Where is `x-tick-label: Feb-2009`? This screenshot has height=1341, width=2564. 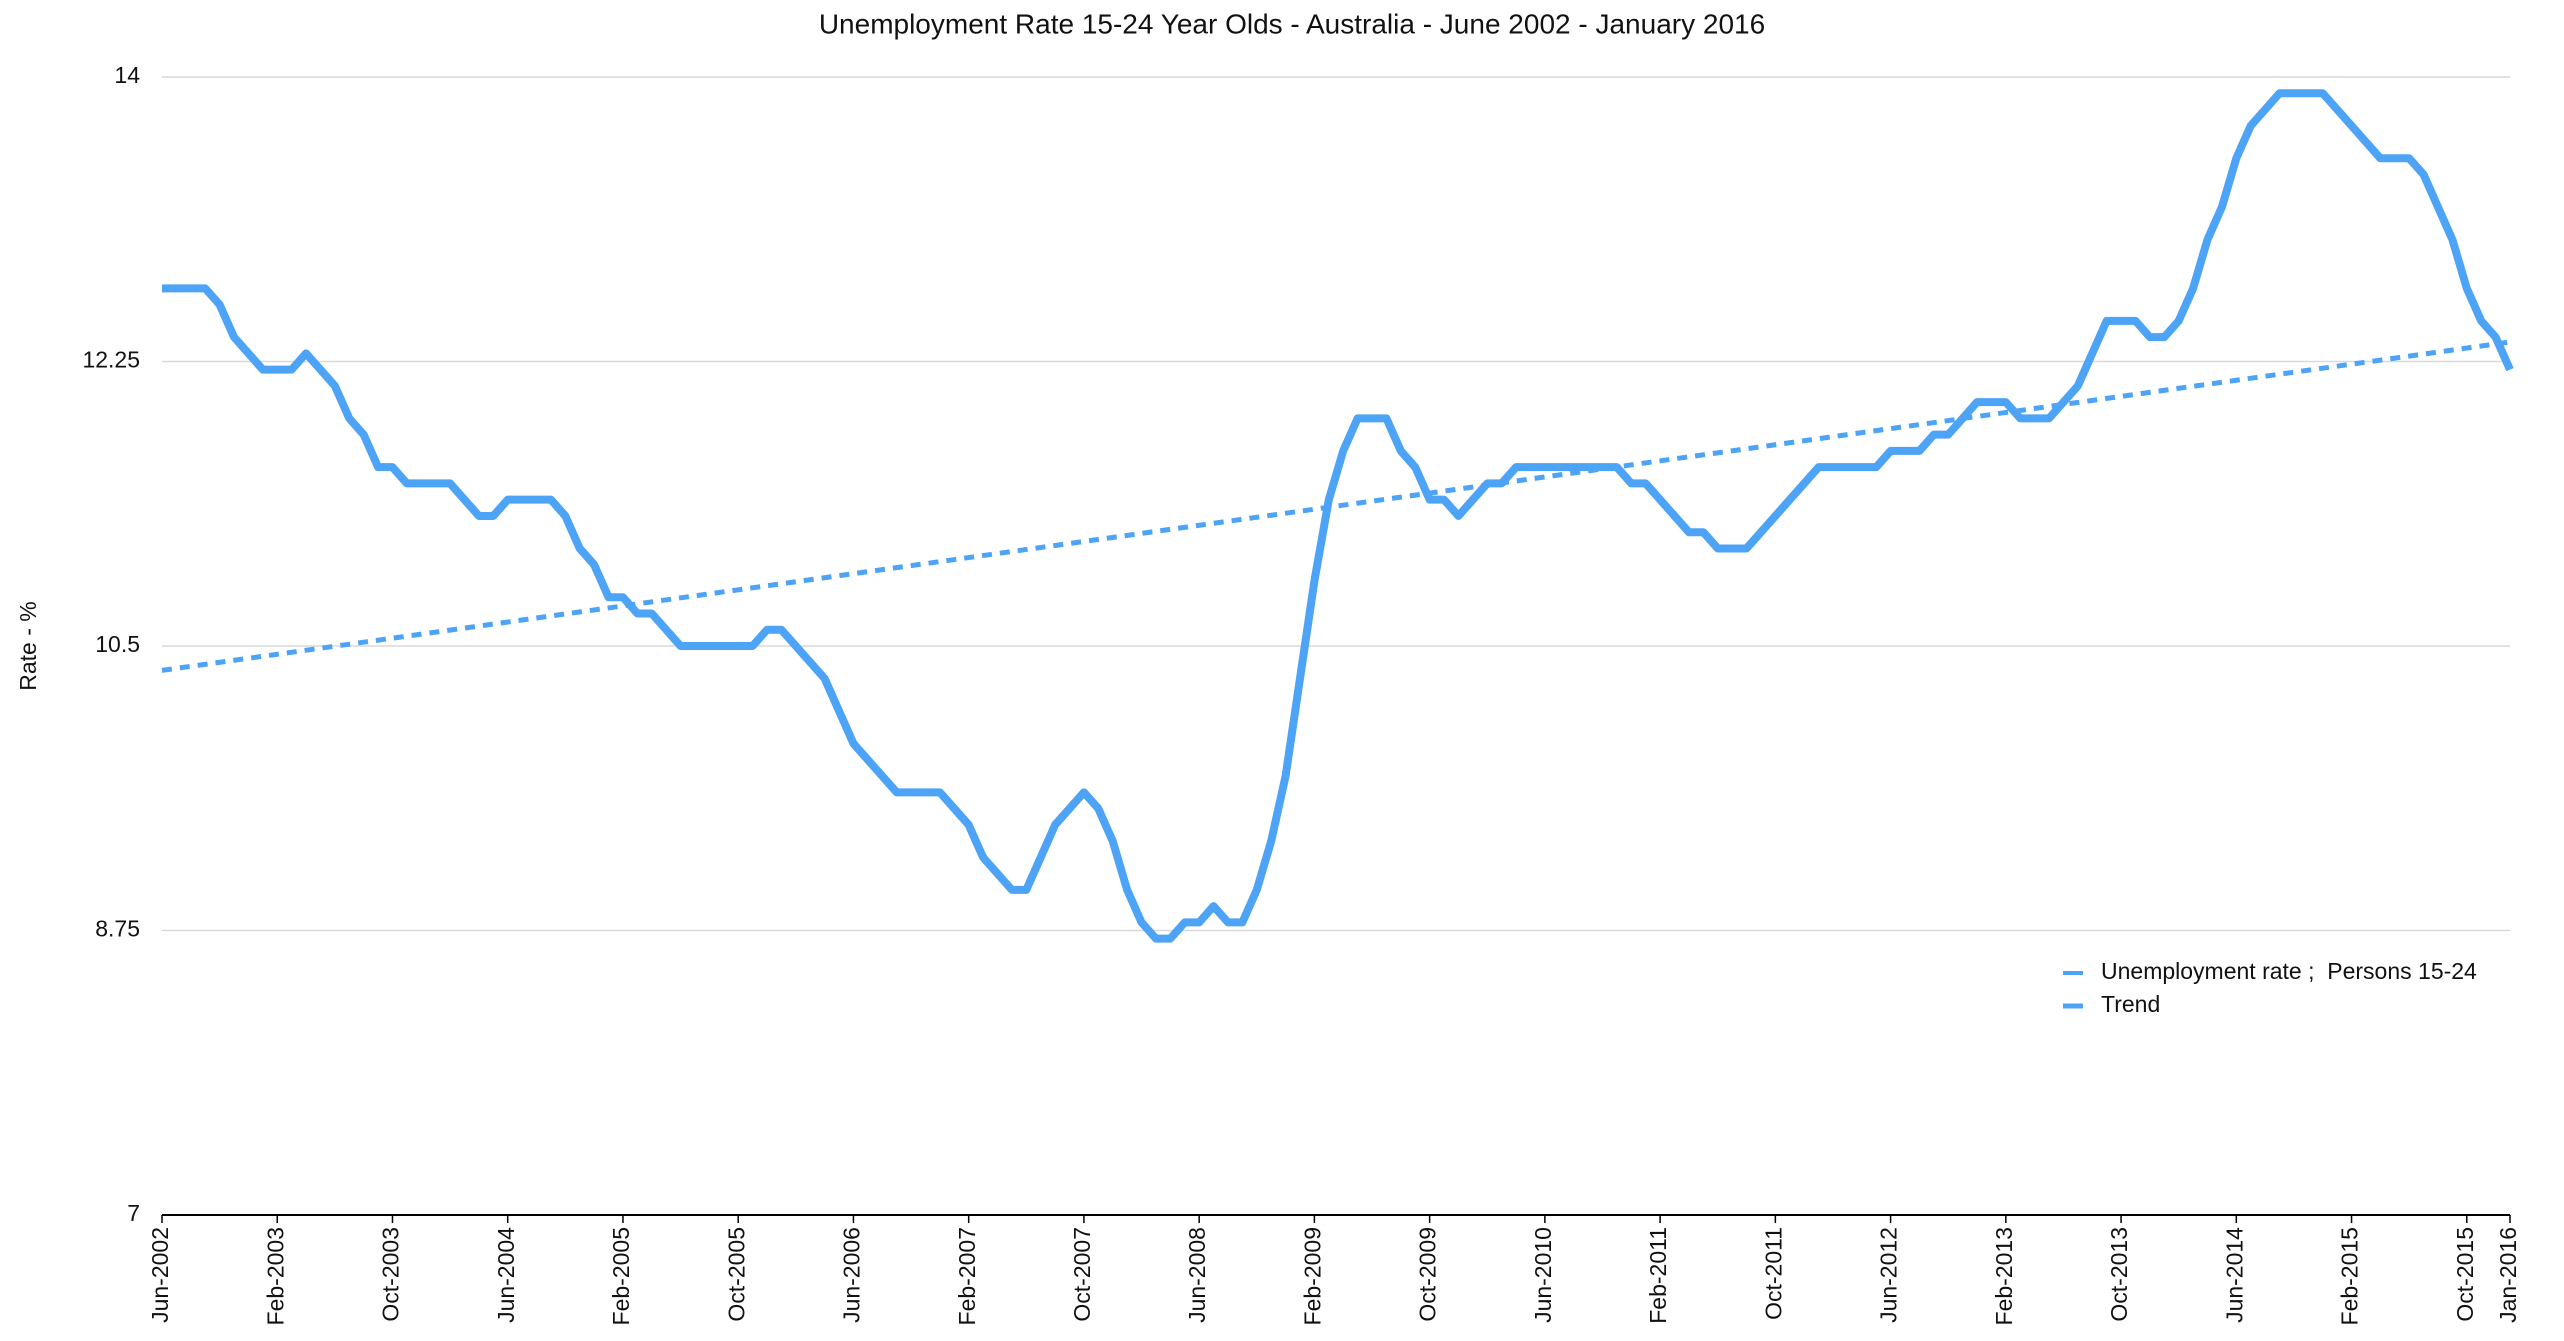 x-tick-label: Feb-2009 is located at coordinates (1312, 1276).